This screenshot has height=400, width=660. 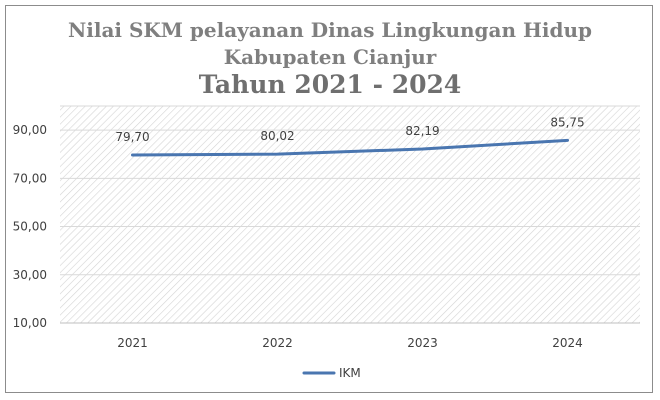 I want to click on x-tick-label: 2021, so click(x=132, y=343).